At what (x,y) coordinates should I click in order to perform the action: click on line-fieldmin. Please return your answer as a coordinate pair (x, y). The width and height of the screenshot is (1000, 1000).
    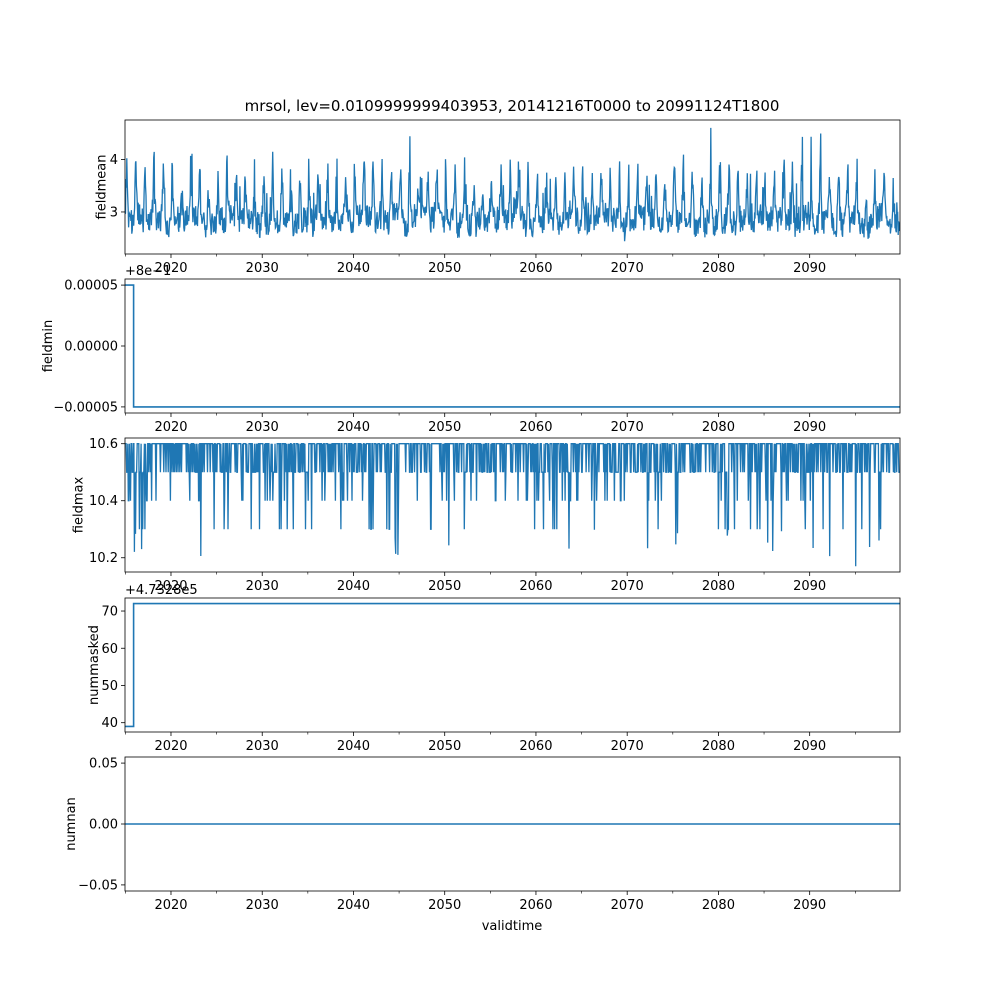
    Looking at the image, I should click on (512, 346).